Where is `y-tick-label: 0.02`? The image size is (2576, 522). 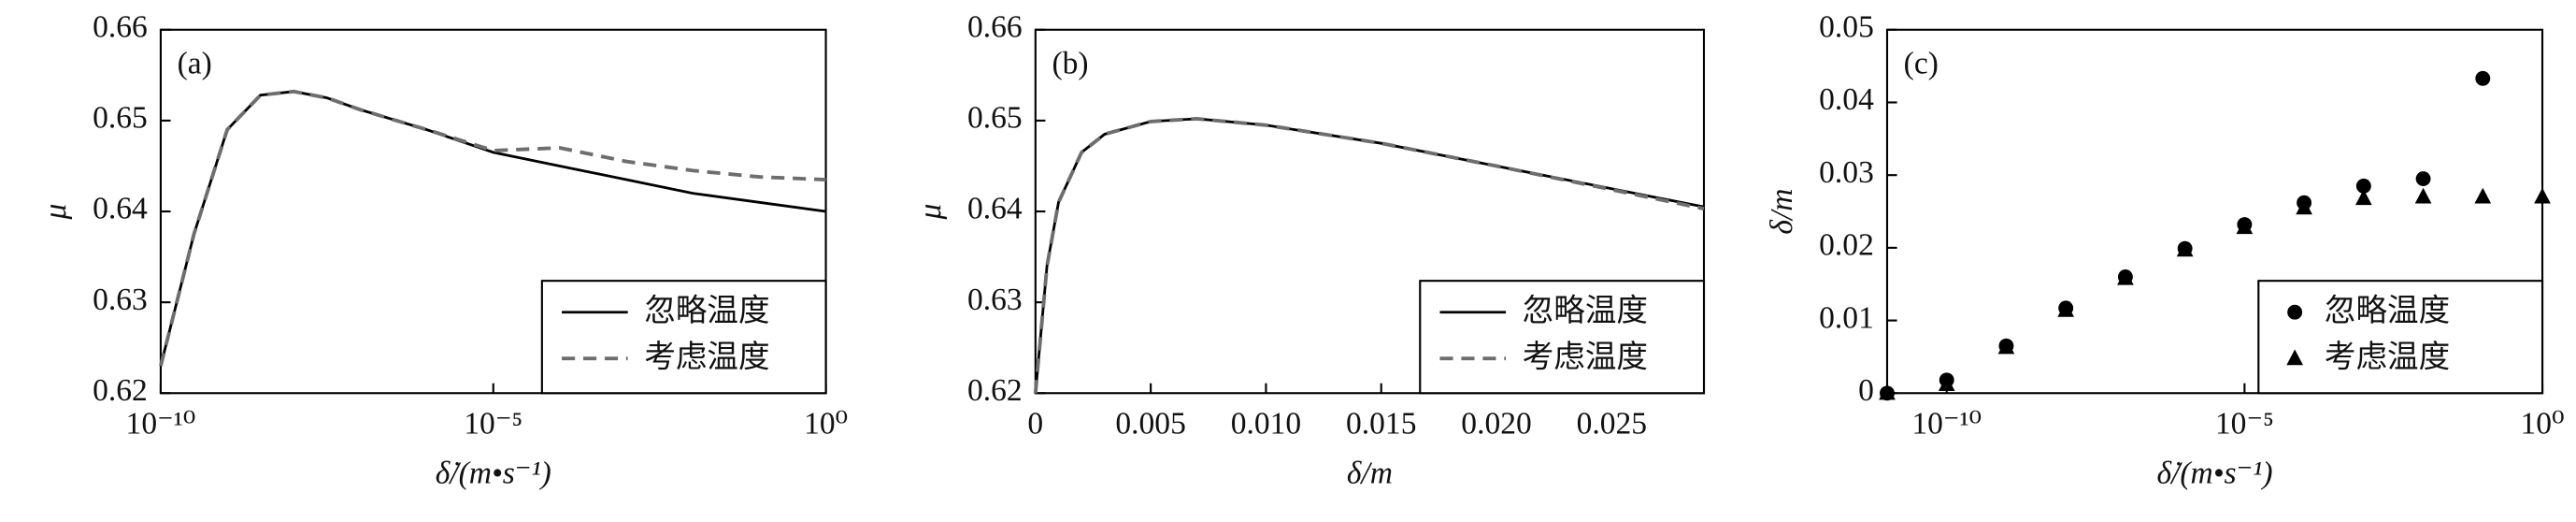 y-tick-label: 0.02 is located at coordinates (1846, 245).